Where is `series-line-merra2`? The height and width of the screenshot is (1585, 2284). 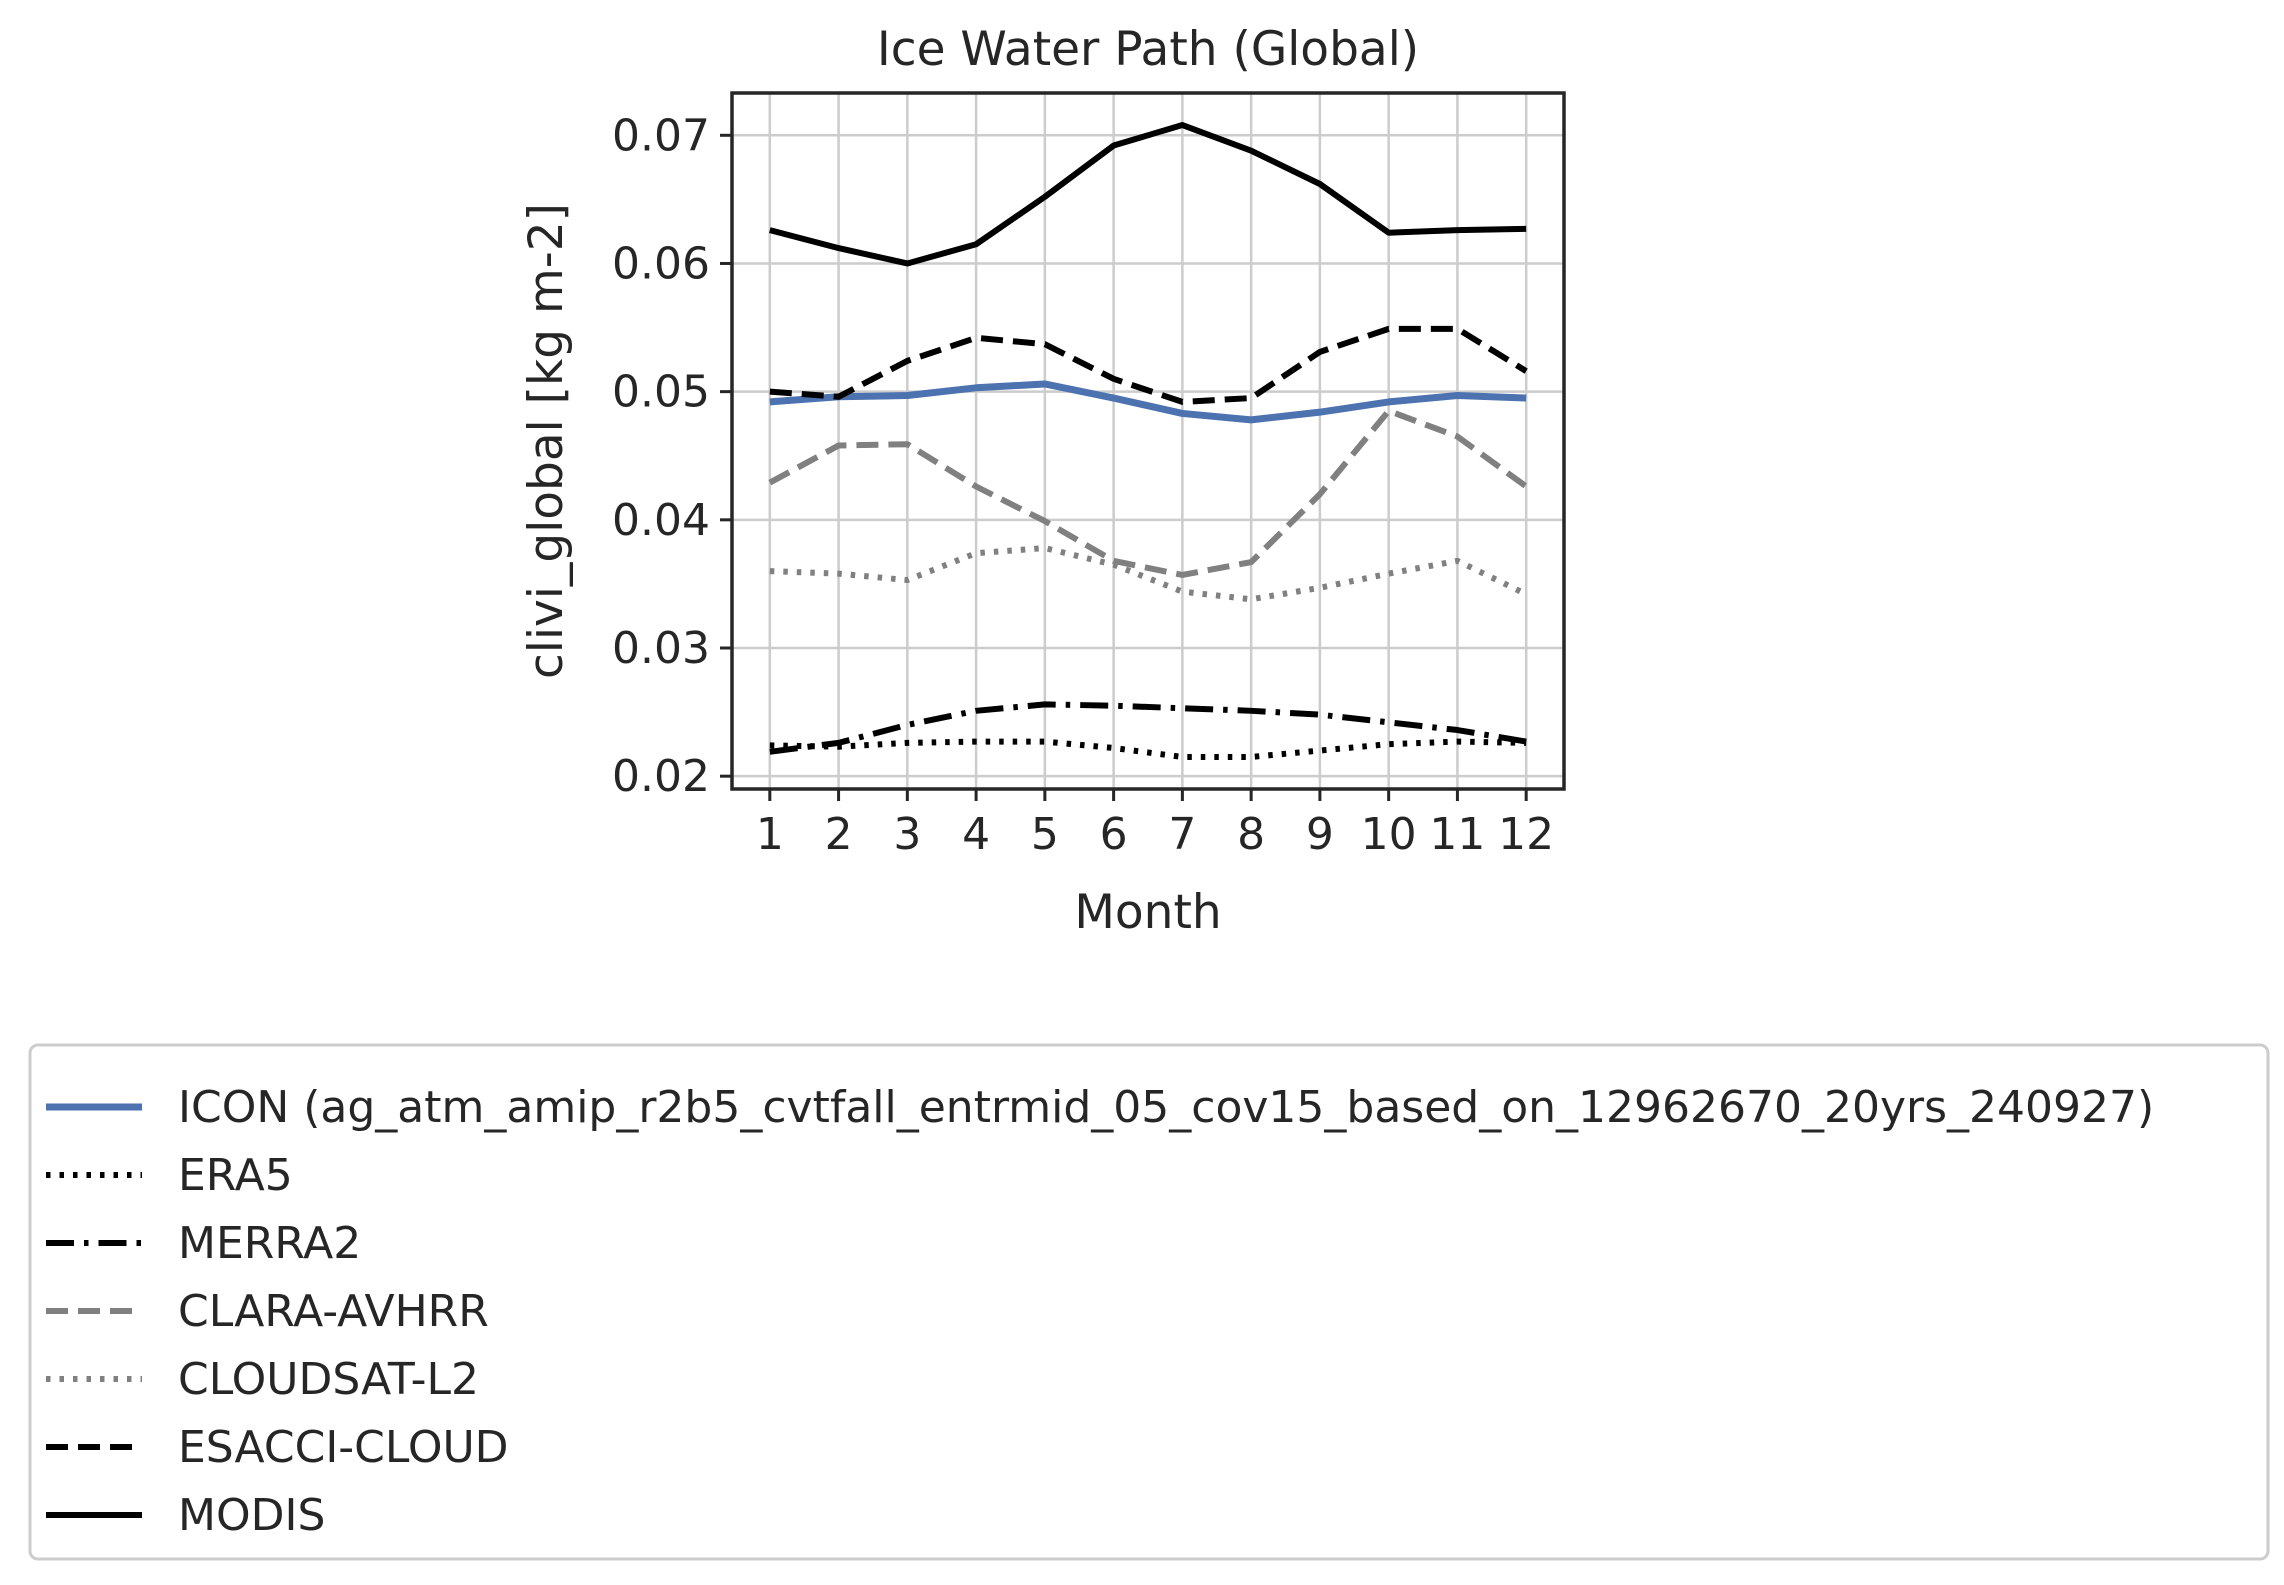
series-line-merra2 is located at coordinates (1148, 728).